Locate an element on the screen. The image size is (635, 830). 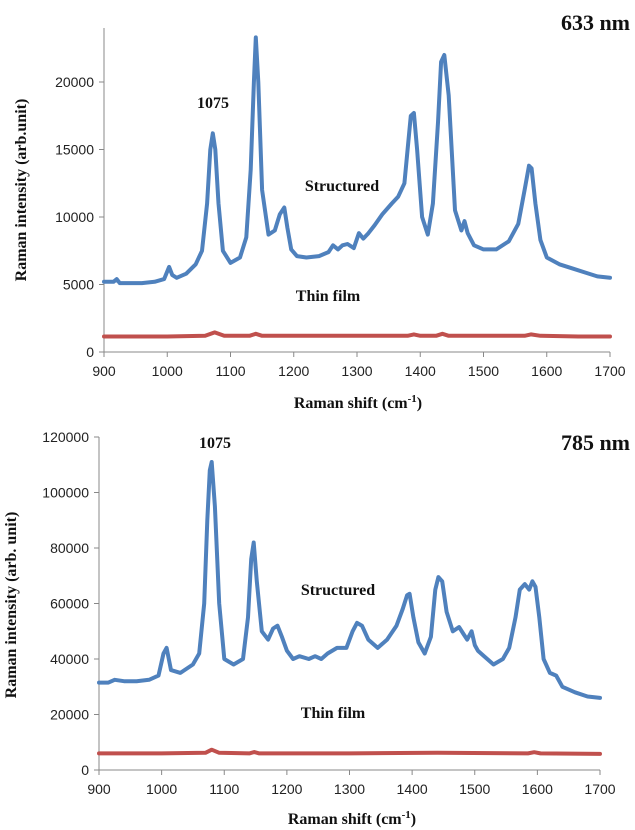
y-axis: 0 5000 10000 15000 20000 is located at coordinates (80, 194).